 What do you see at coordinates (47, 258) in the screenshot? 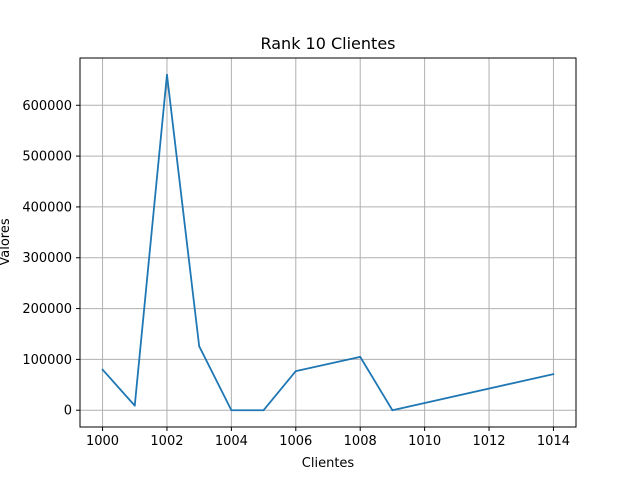
I see `y-tick-label: 300000` at bounding box center [47, 258].